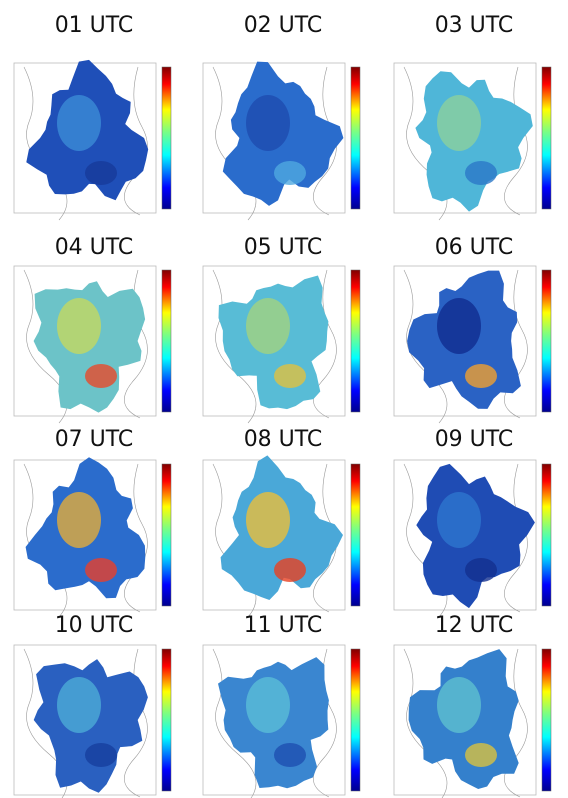 The height and width of the screenshot is (798, 568). I want to click on panel-label: 07 UTC, so click(94, 439).